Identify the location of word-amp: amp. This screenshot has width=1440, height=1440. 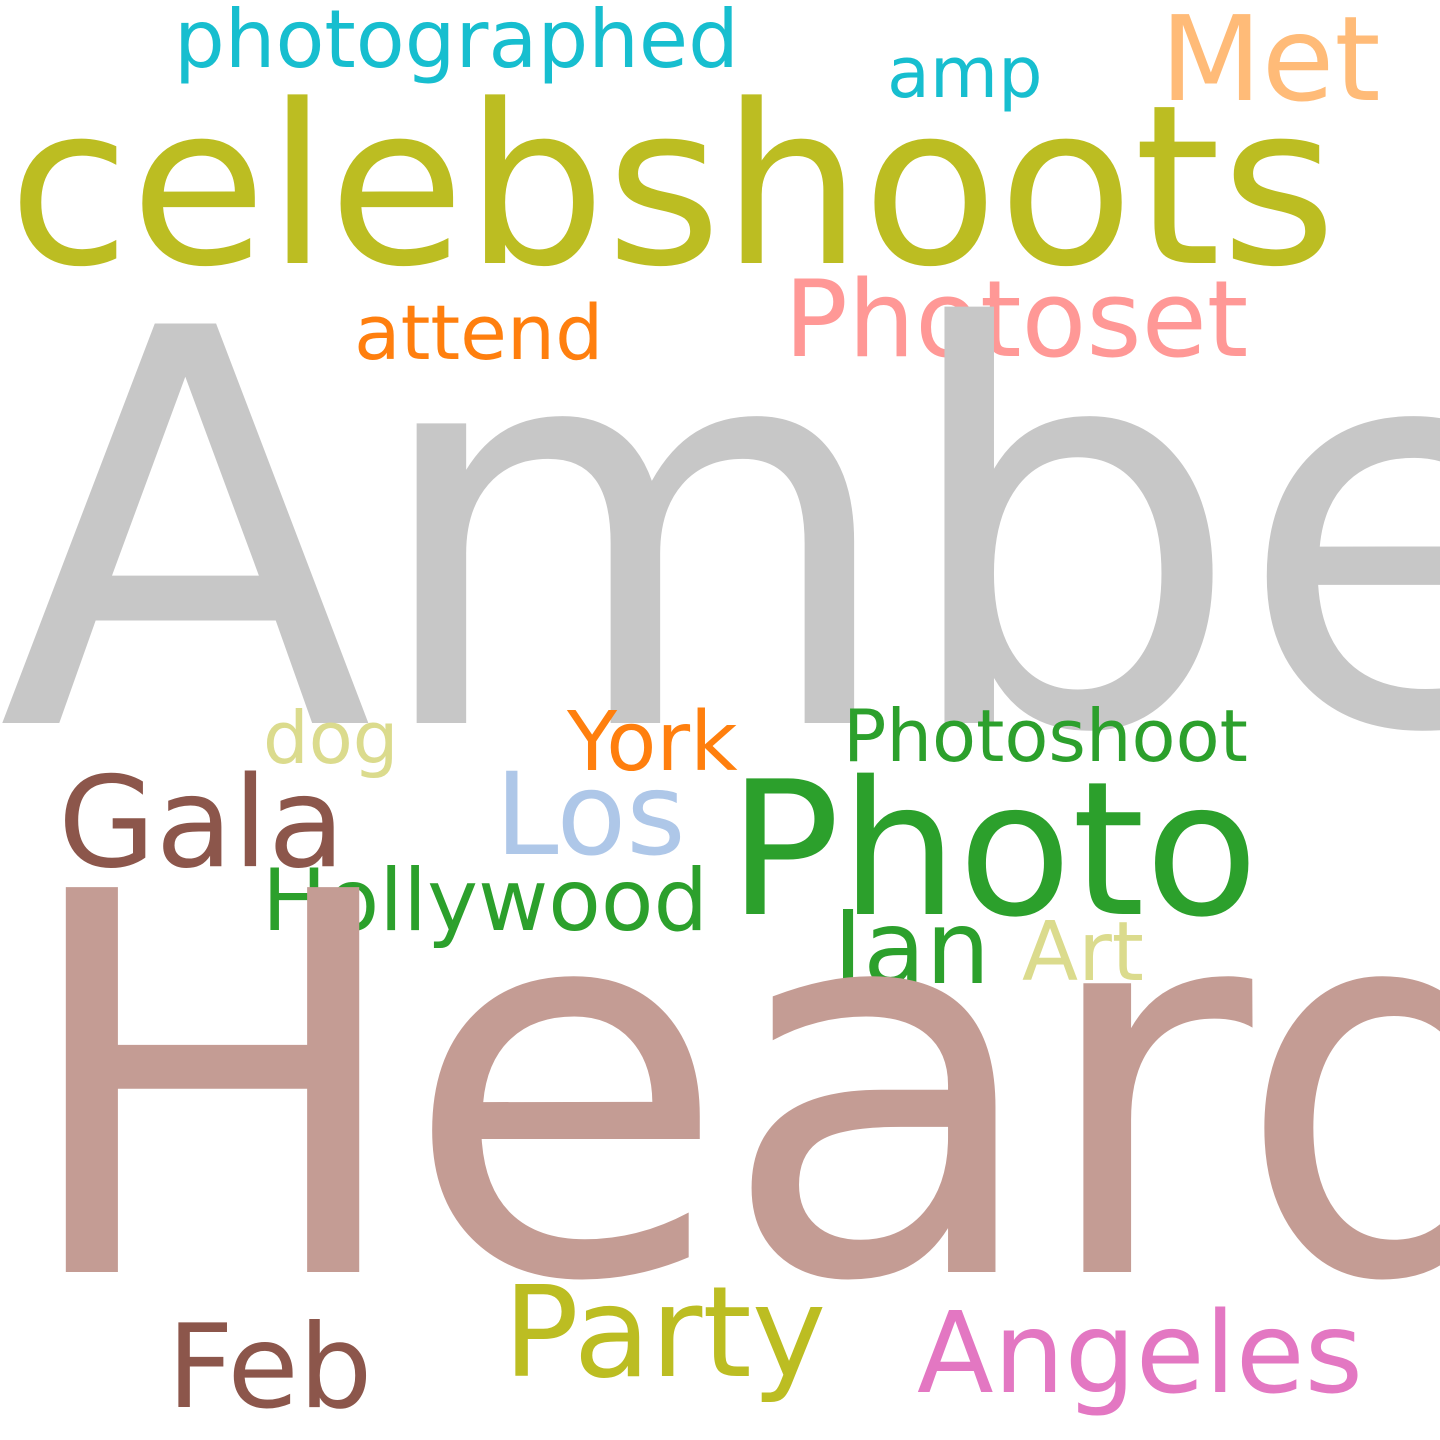
(965, 73).